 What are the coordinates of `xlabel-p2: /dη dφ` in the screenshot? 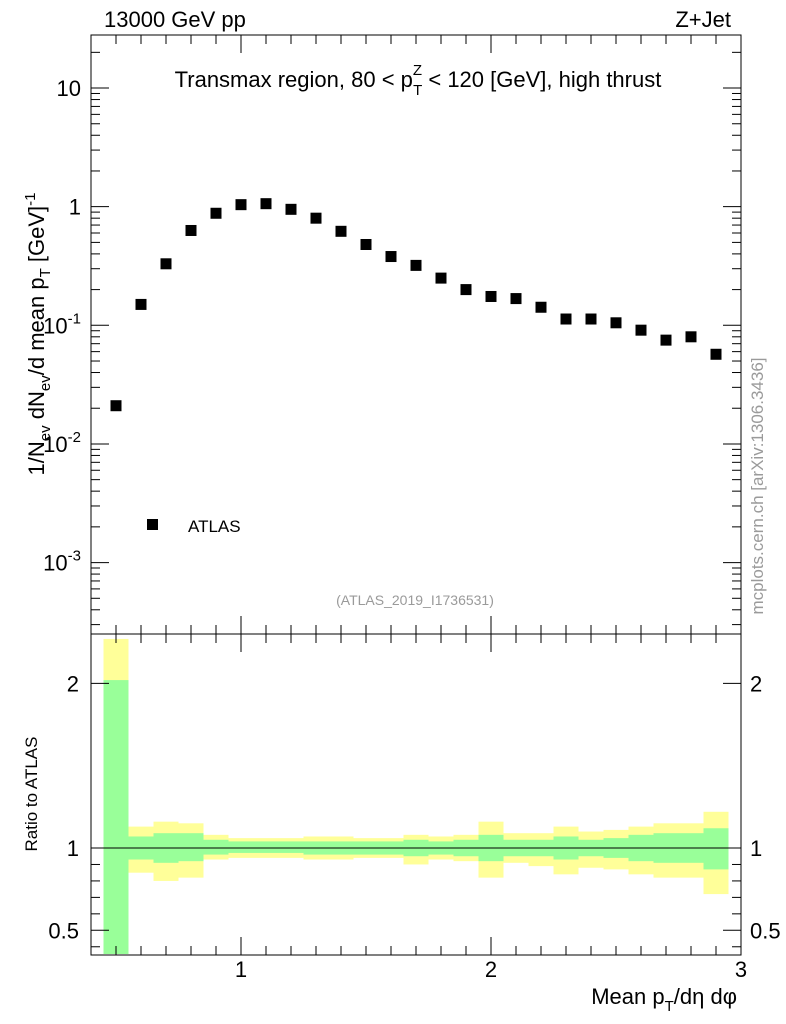 It's located at (705, 996).